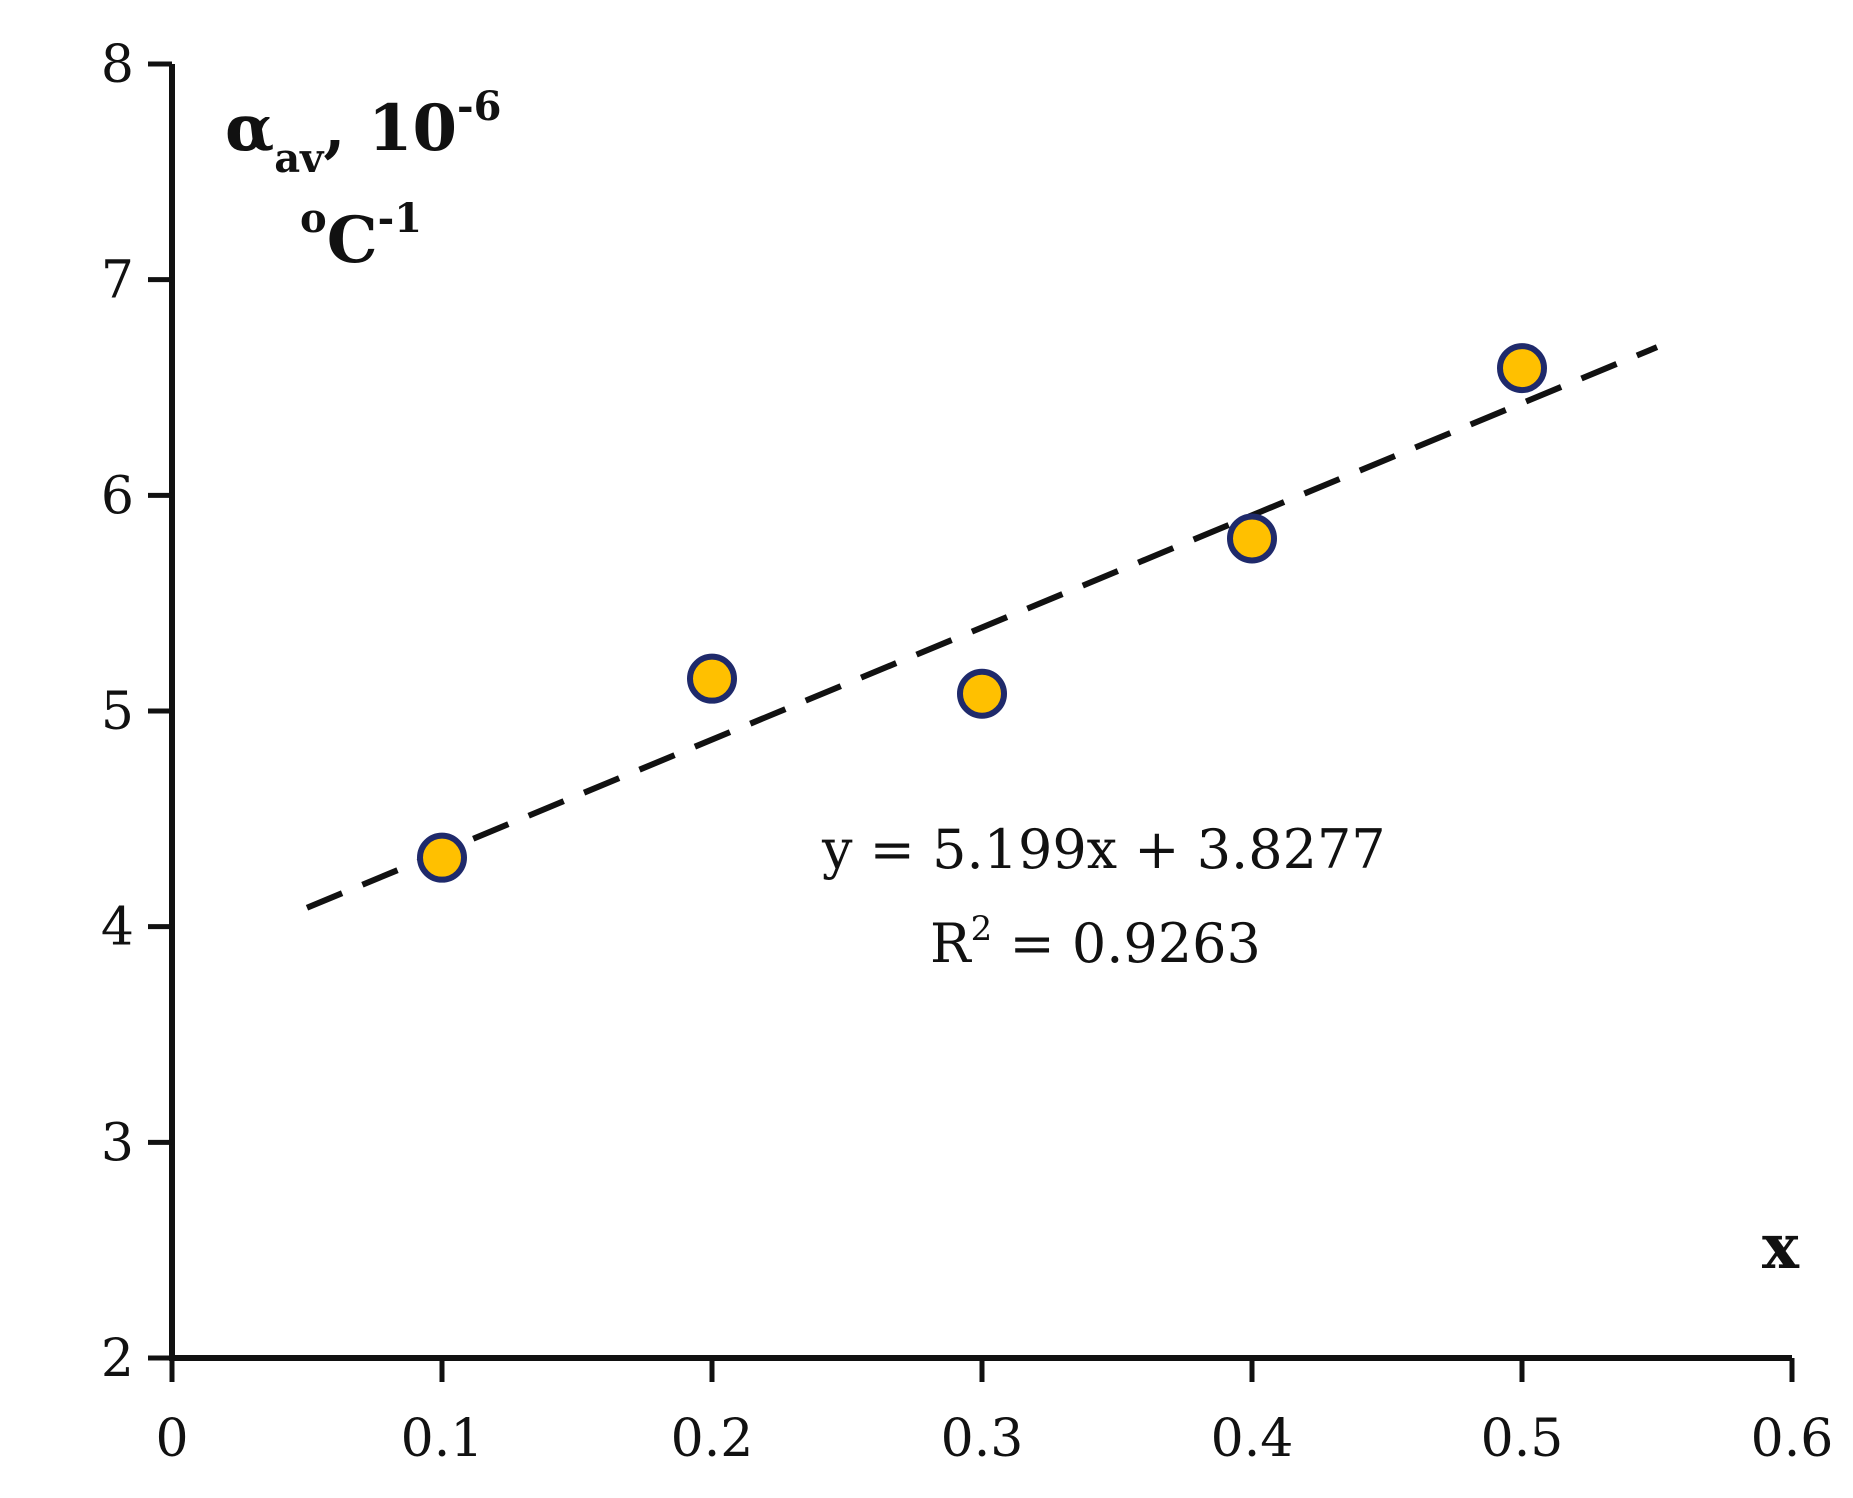 Image resolution: width=1853 pixels, height=1498 pixels. Describe the element at coordinates (117, 281) in the screenshot. I see `y-tick-label: 7` at that location.